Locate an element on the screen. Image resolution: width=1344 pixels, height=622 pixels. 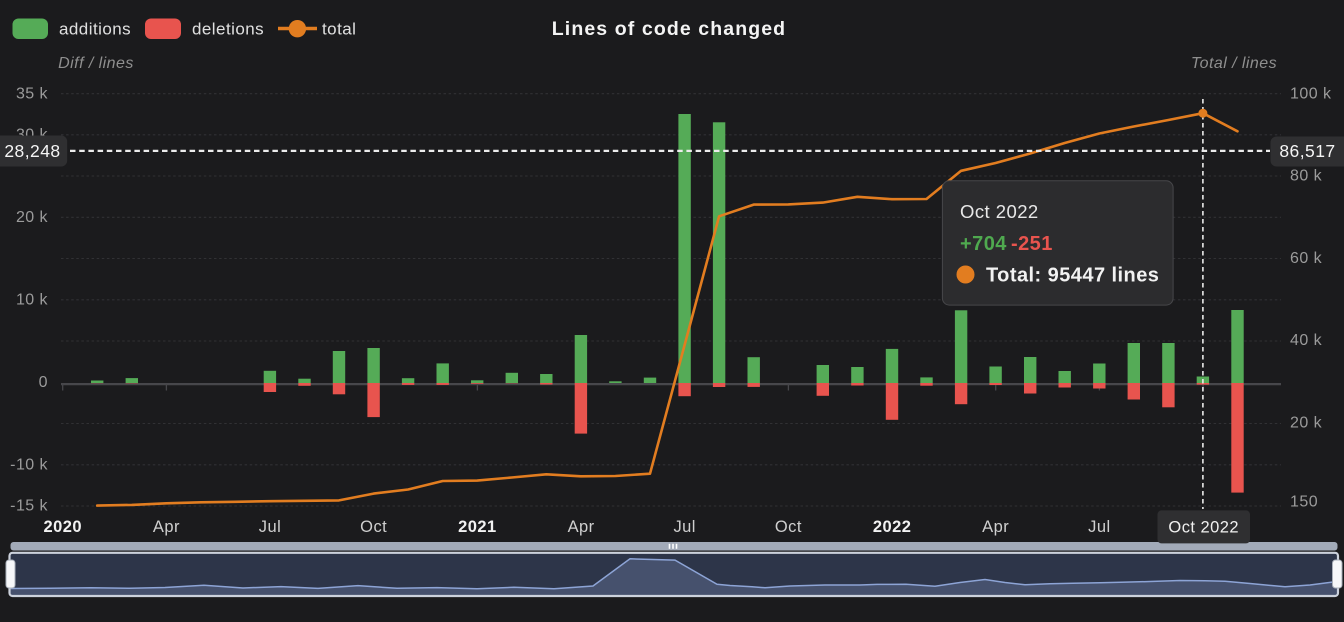
svg-text: 150 is located at coordinates (1304, 502).